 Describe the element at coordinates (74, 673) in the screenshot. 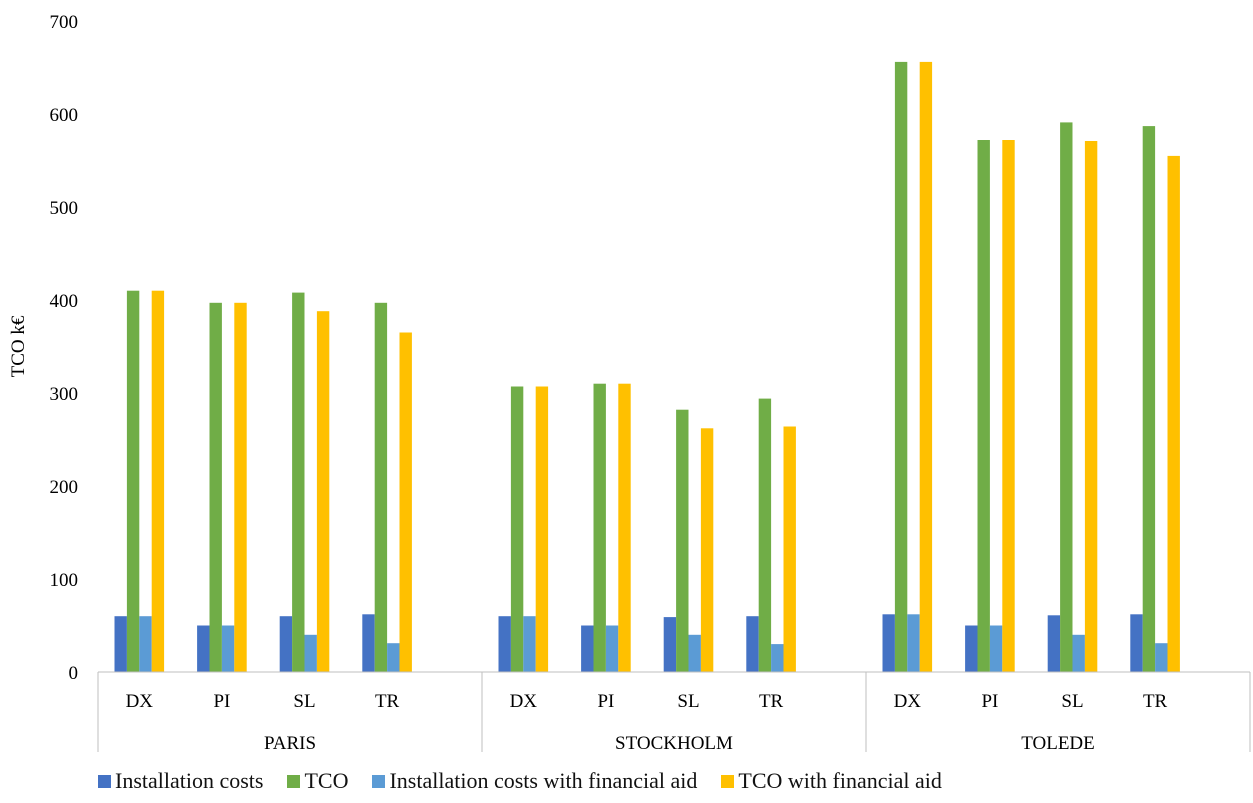

I see `y-tick-label: 0` at that location.